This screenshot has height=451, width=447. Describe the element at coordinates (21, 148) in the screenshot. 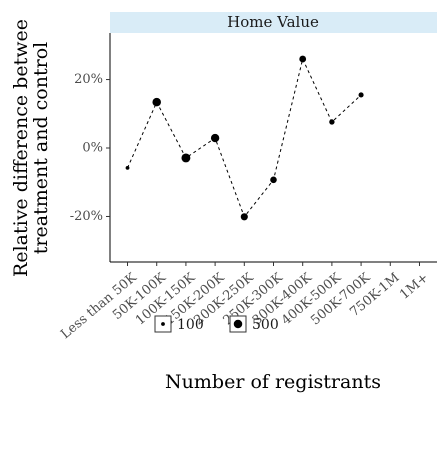

I see `y-axis-title: Relative difference betwee` at that location.